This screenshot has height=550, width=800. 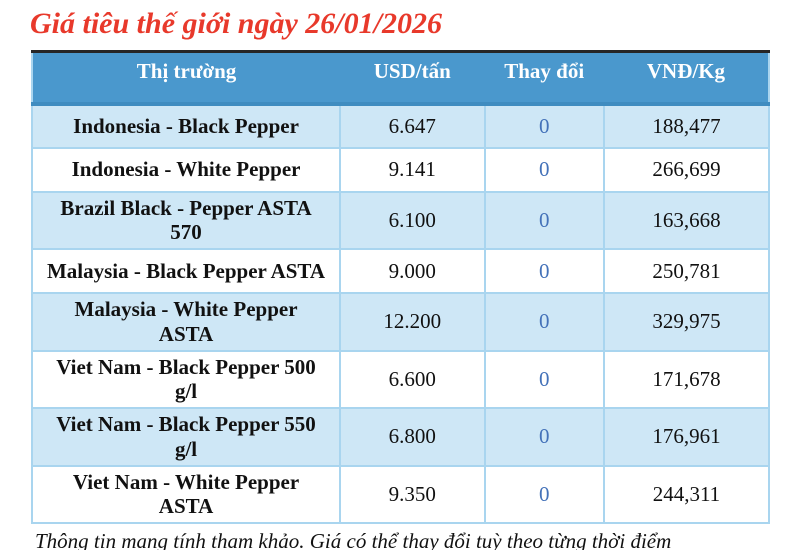 What do you see at coordinates (686, 379) in the screenshot?
I see `vnd-price-cell: 171,678` at bounding box center [686, 379].